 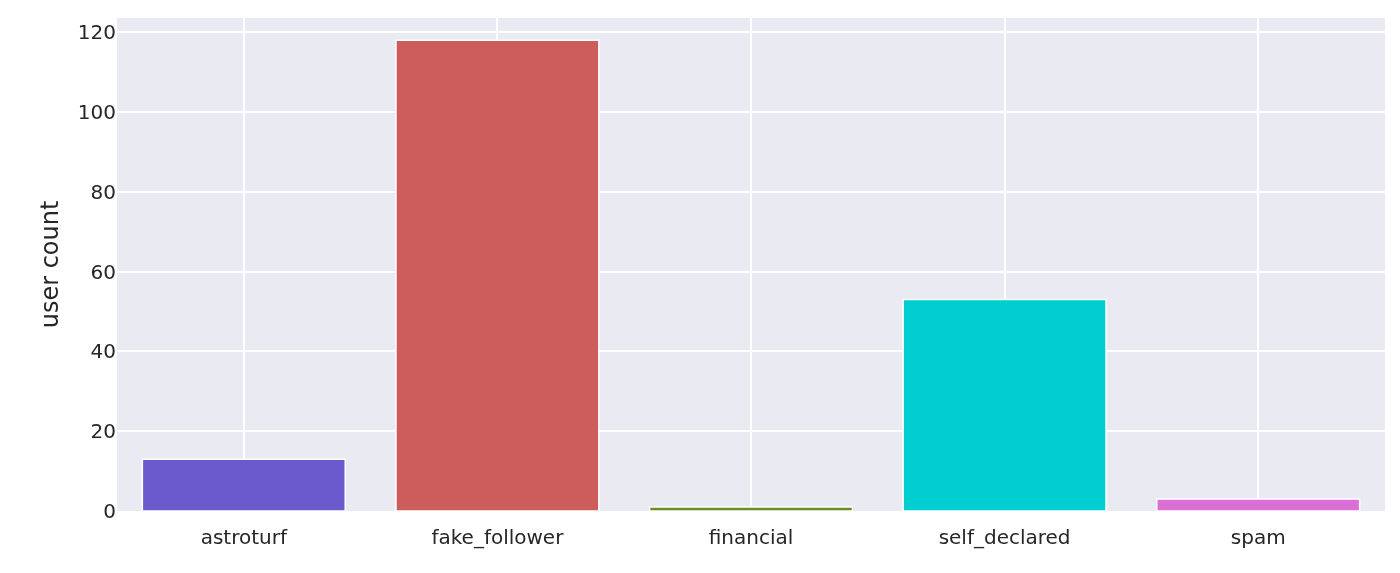 I want to click on y-tick-label: 20, so click(x=103, y=431).